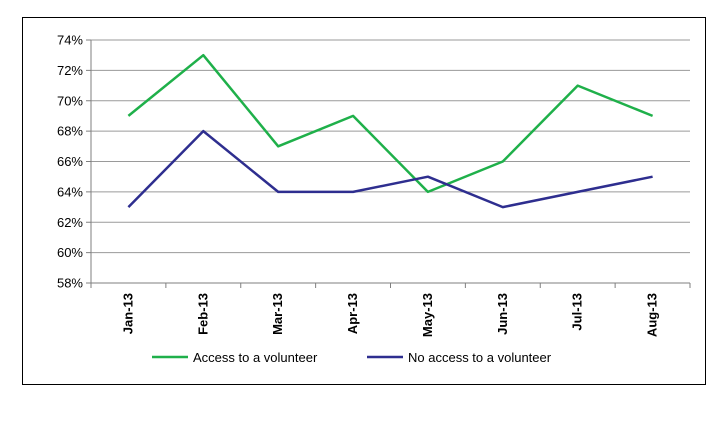 This screenshot has height=421, width=725. What do you see at coordinates (502, 314) in the screenshot?
I see `x-tick-label: Jun-13` at bounding box center [502, 314].